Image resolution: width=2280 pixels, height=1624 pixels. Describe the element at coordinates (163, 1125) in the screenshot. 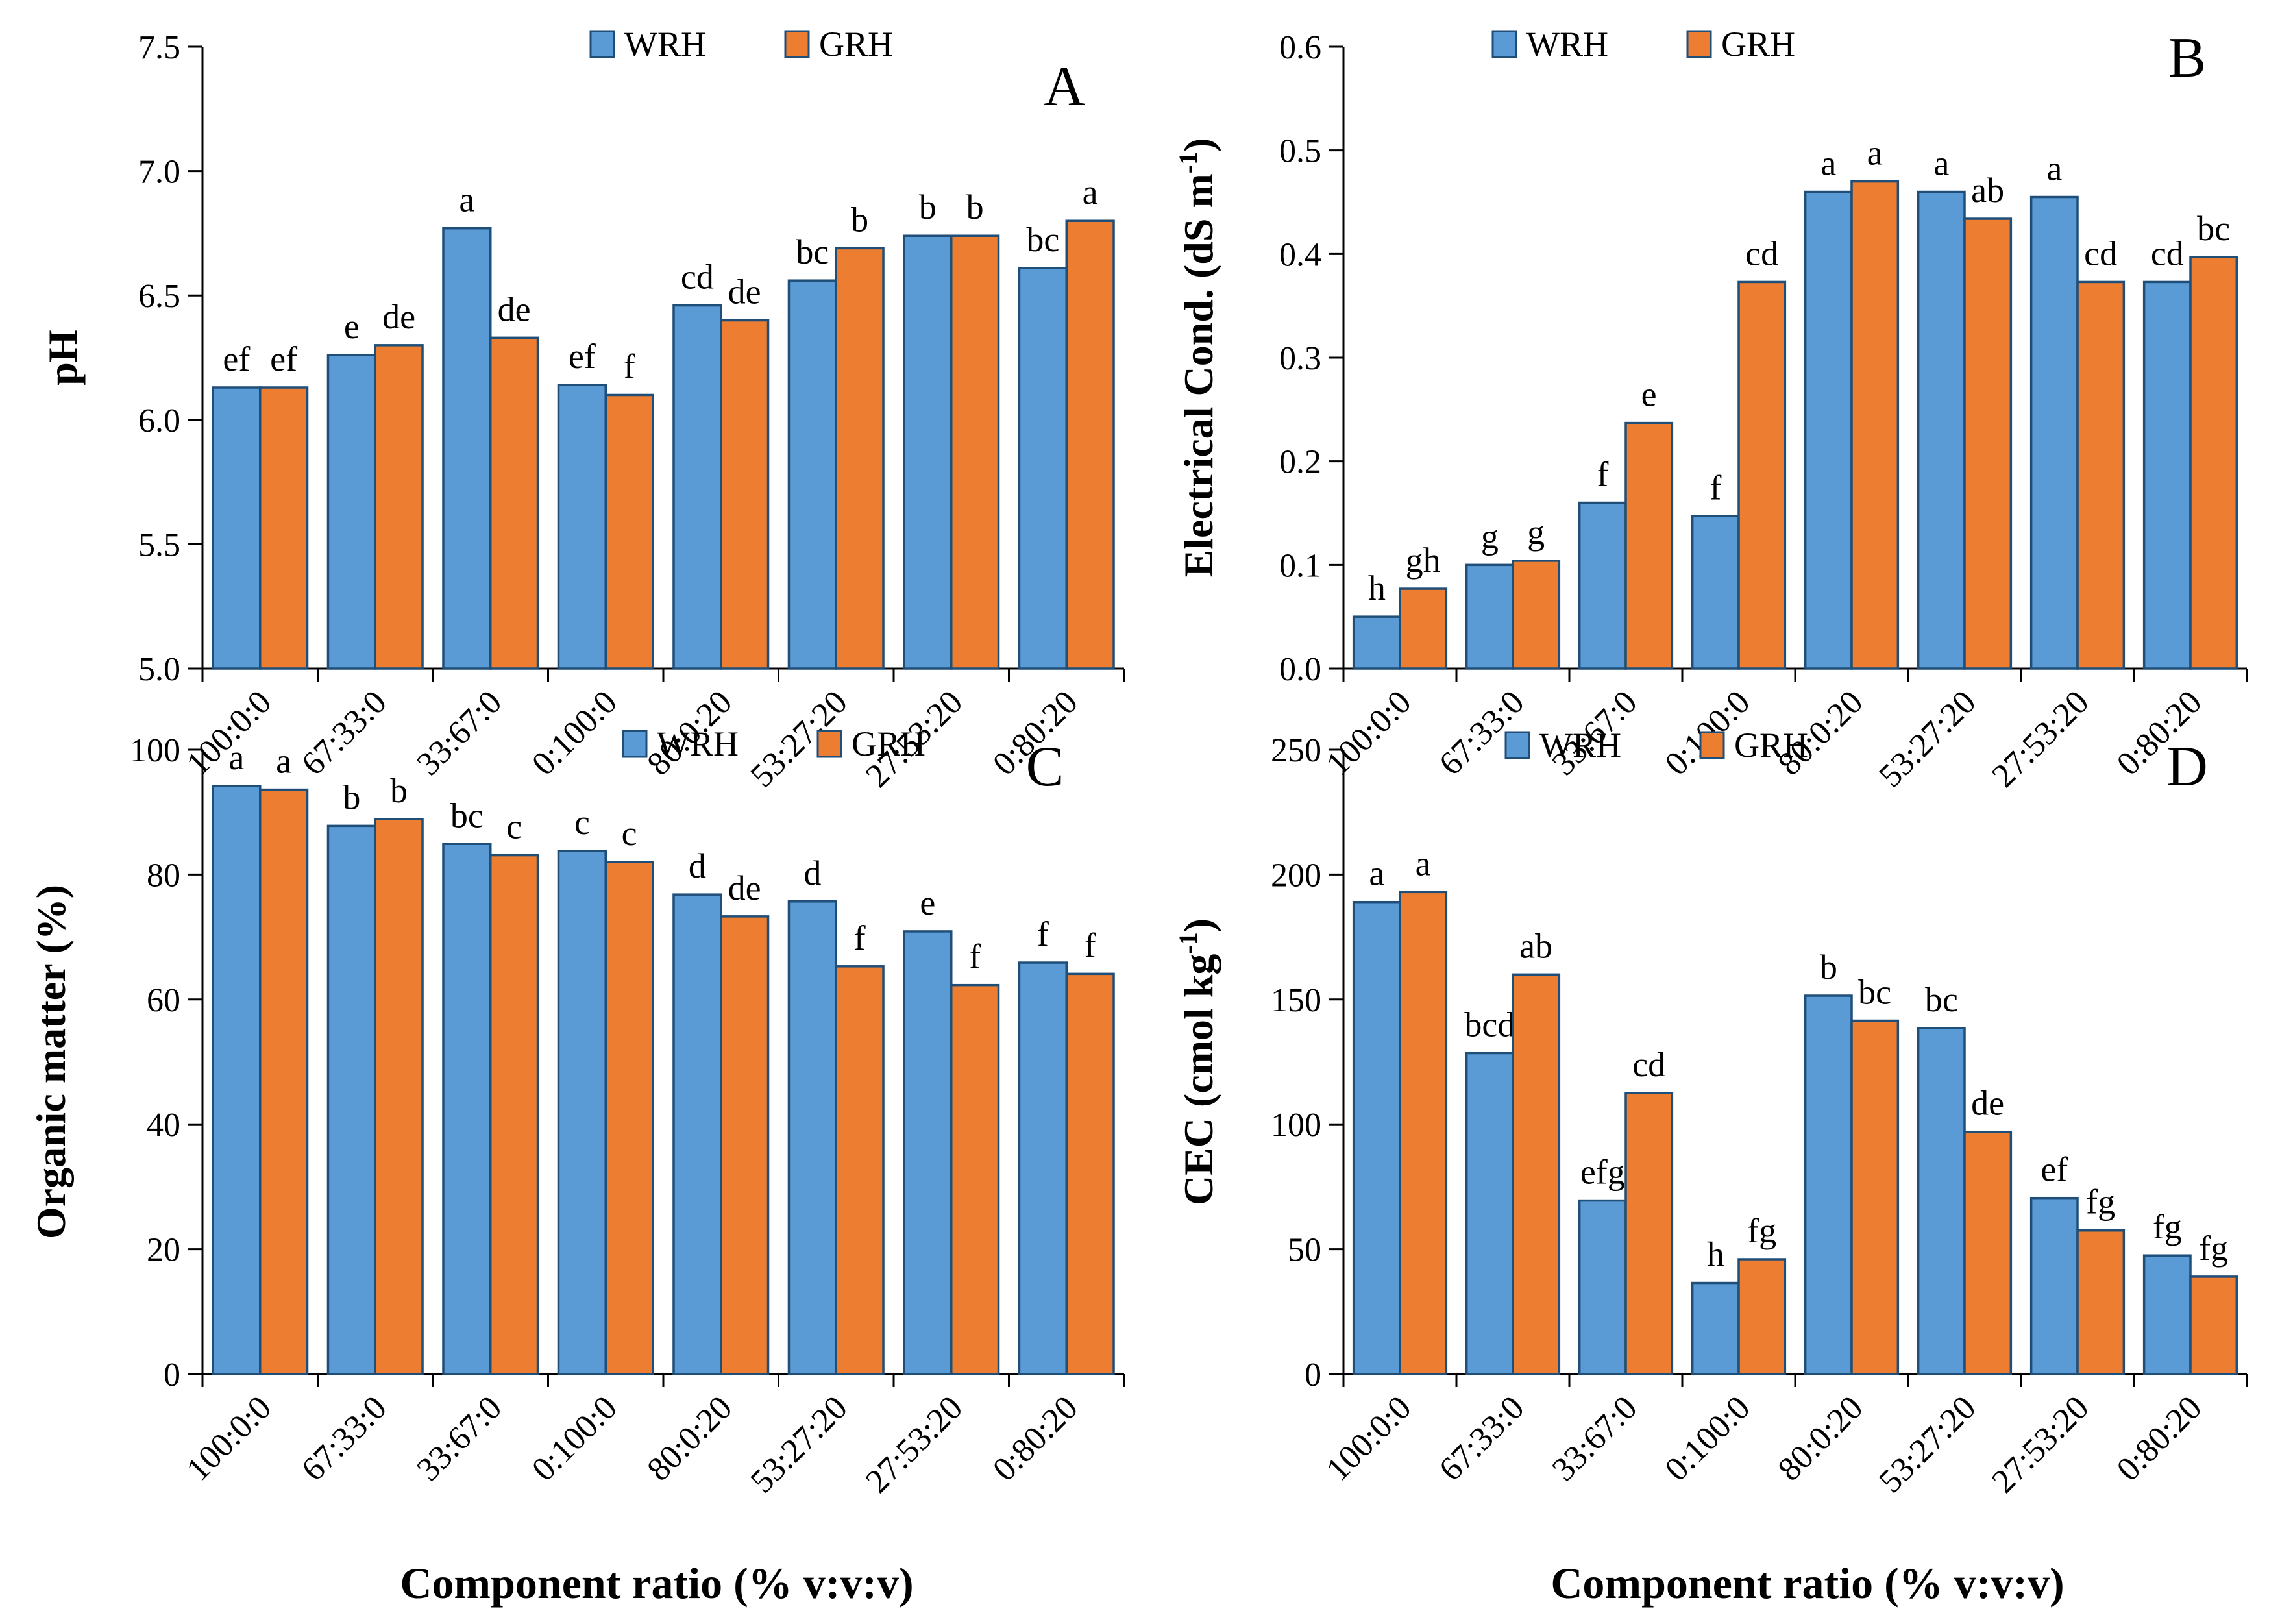

I see `y-tick-label: 40` at that location.